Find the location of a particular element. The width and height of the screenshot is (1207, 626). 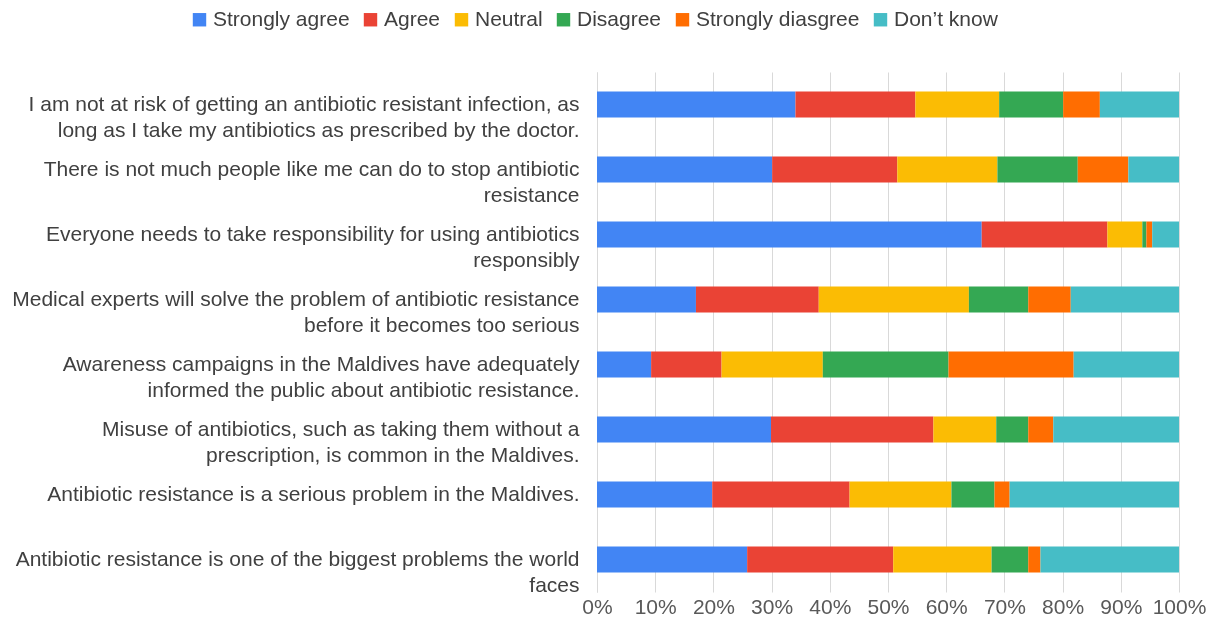

y-tick-label: Misuse of antibiotics, such as taking them without a prescription, is common in the Maldives. is located at coordinates (341, 441).